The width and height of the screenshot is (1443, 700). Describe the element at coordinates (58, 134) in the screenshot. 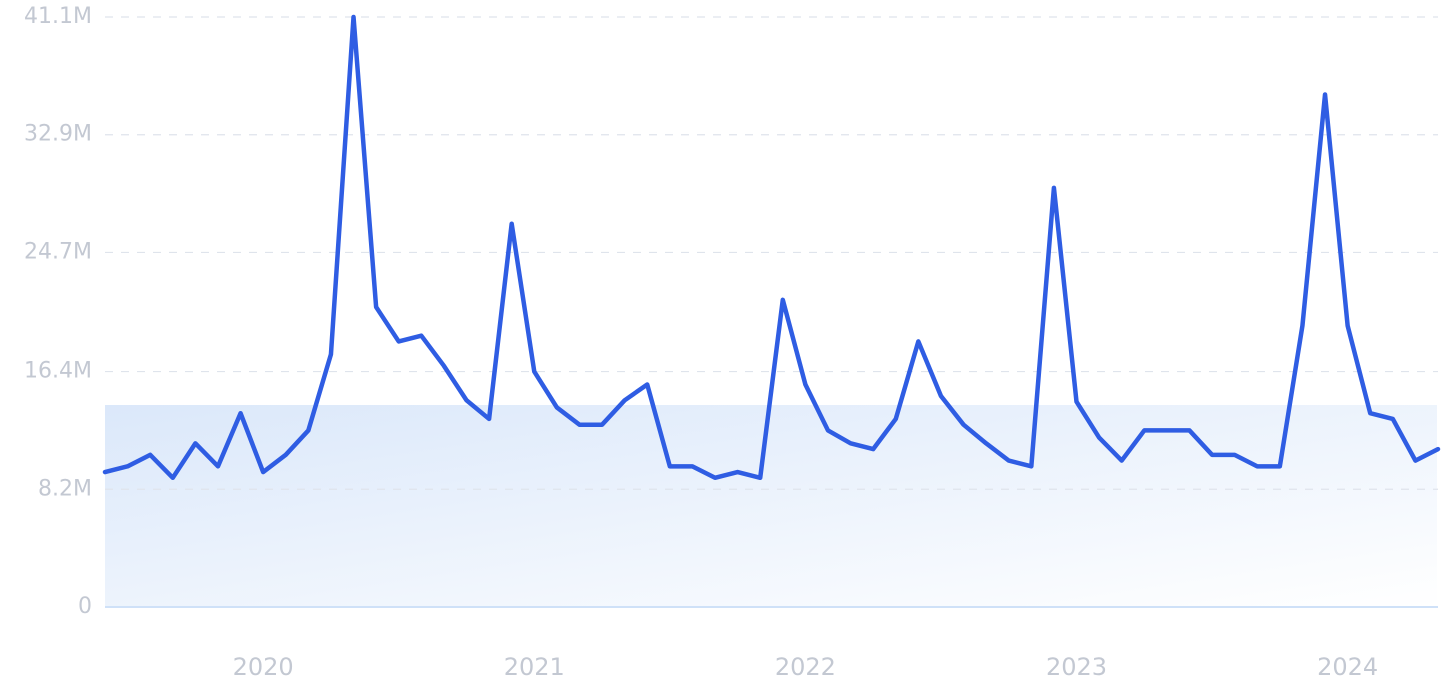

I see `y-tick-label: 32.9M` at that location.